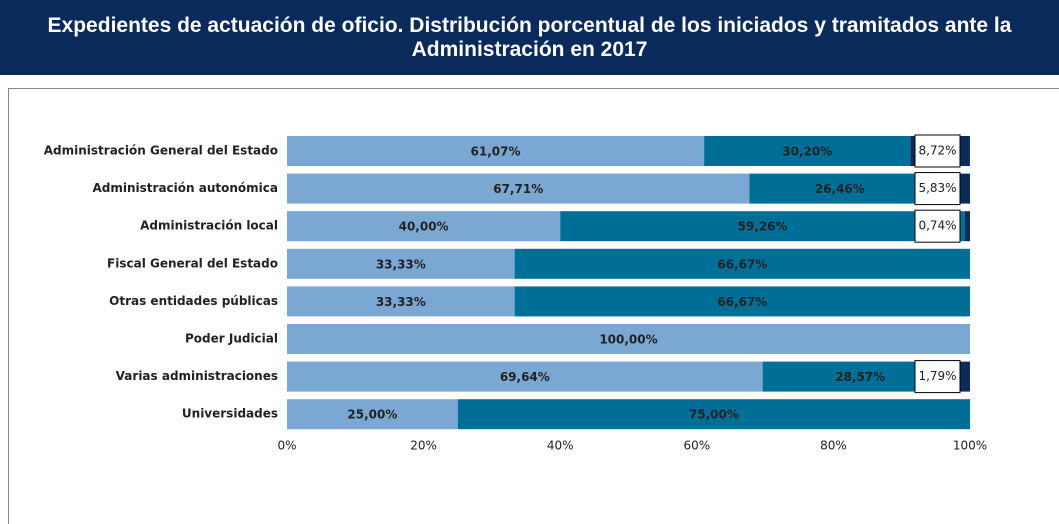 This screenshot has width=1059, height=524. I want to click on category-label: Administración local, so click(209, 226).